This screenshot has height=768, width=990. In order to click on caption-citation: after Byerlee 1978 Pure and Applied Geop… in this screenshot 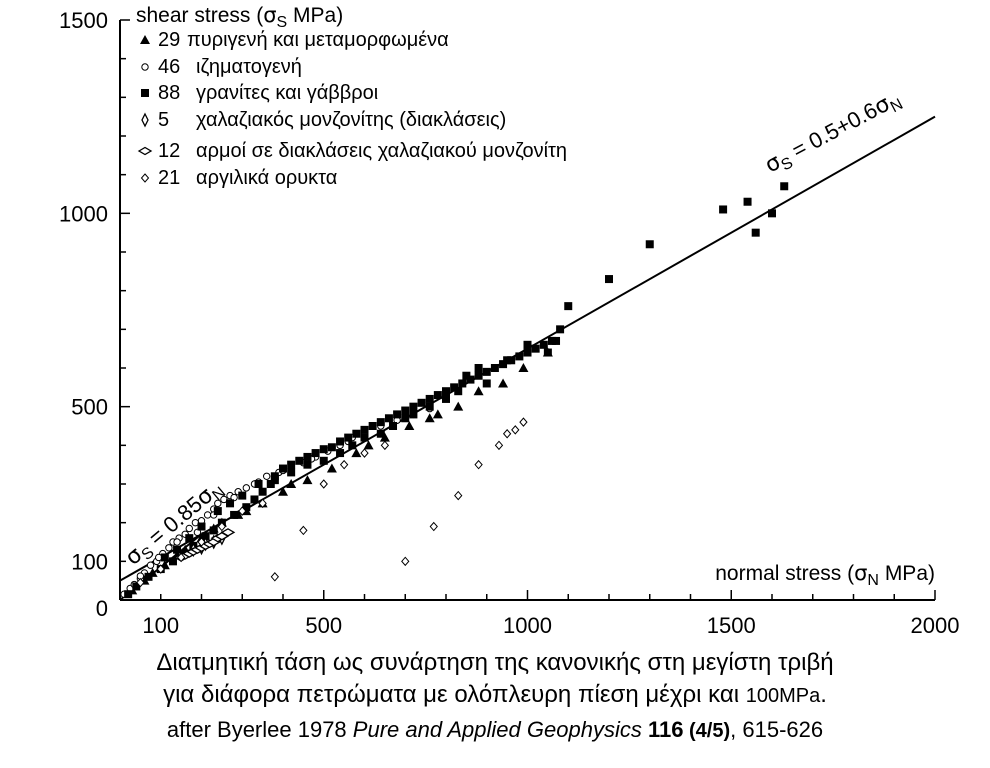, I will do `click(495, 730)`.